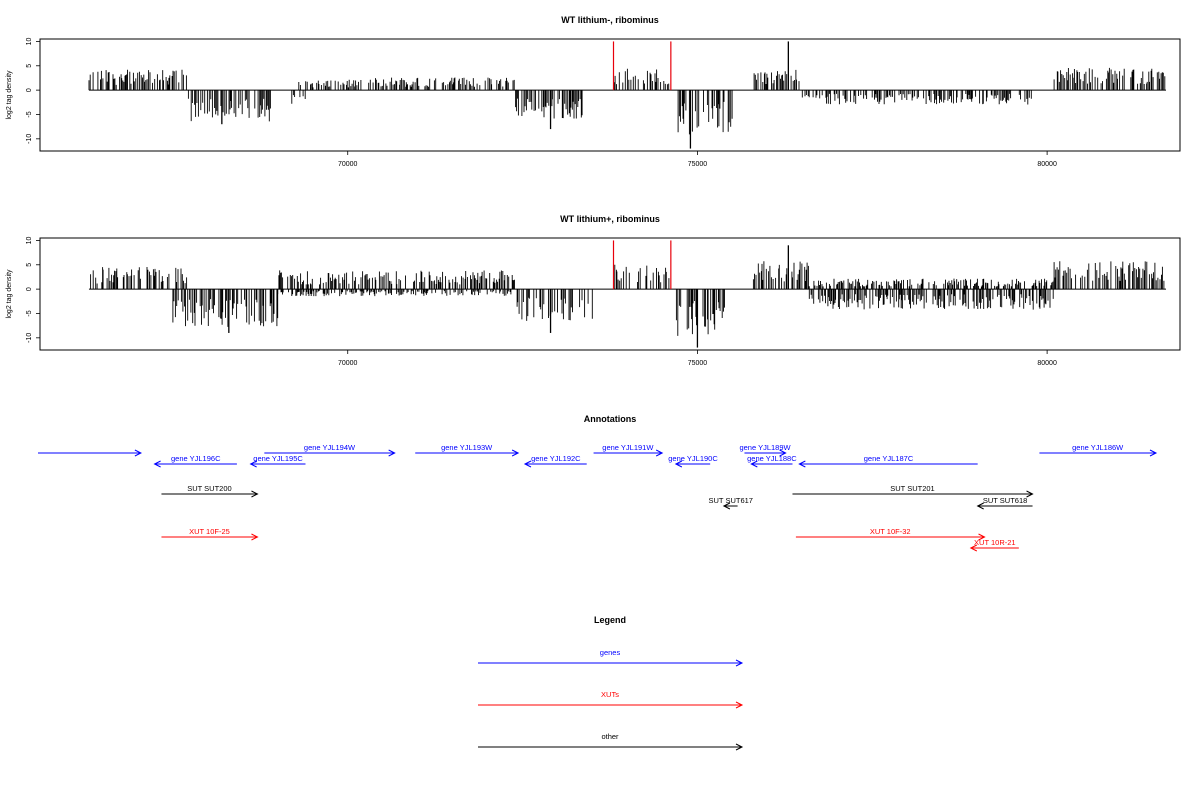  I want to click on track2-axes: 10 5 0 -5 -10 70000 75000 80000, so click(541, 301).